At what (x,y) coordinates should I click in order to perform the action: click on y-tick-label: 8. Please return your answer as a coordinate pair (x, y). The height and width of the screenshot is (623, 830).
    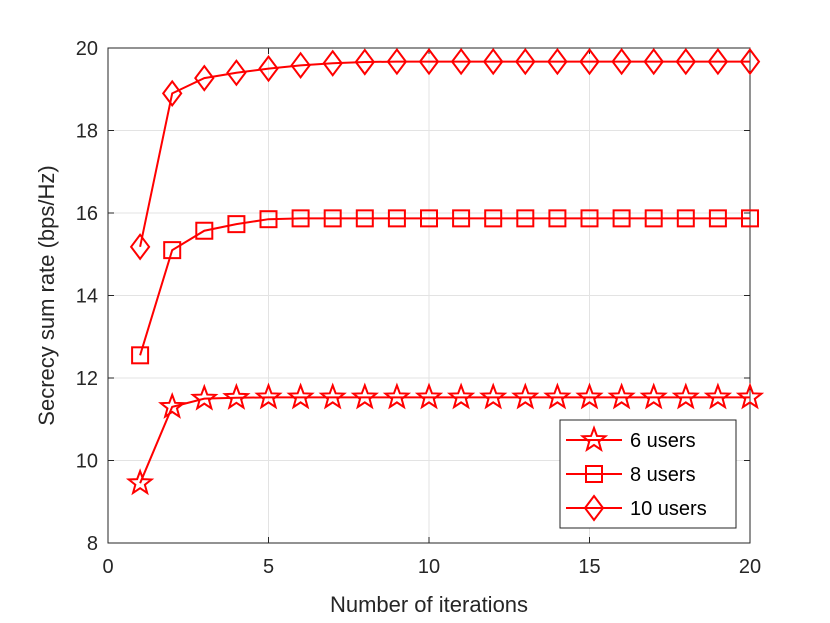
    Looking at the image, I should click on (92, 544).